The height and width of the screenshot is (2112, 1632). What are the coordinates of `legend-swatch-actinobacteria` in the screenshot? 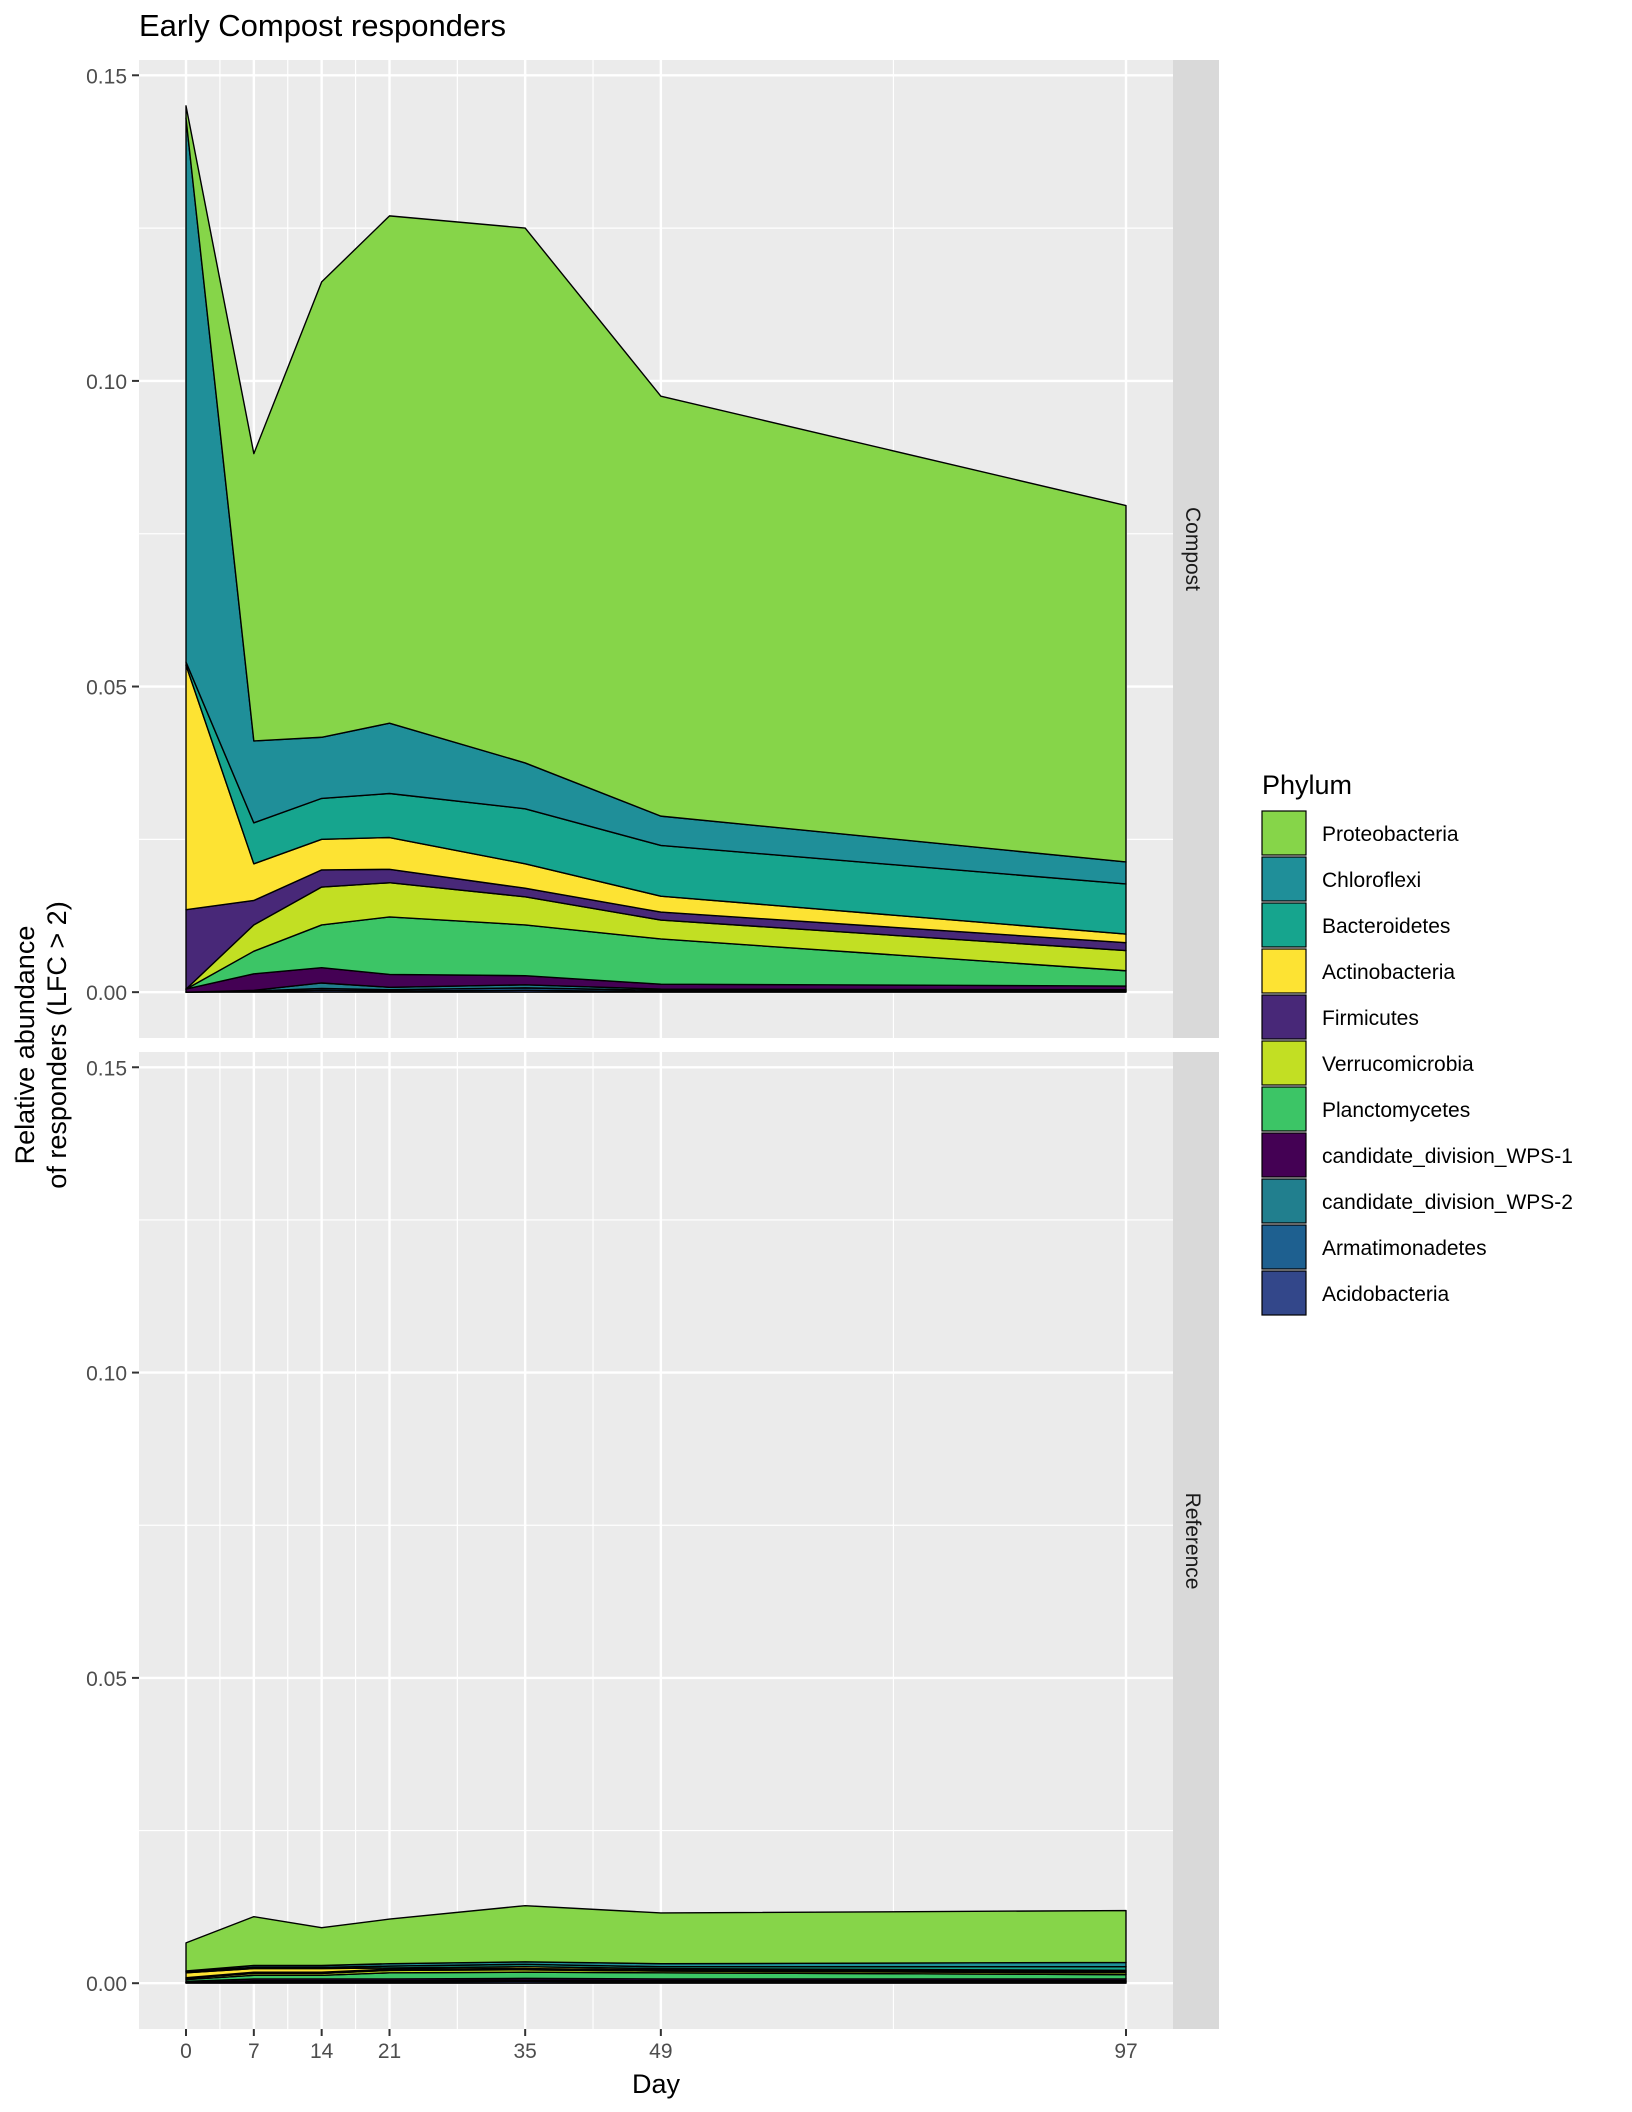 It's located at (1284, 971).